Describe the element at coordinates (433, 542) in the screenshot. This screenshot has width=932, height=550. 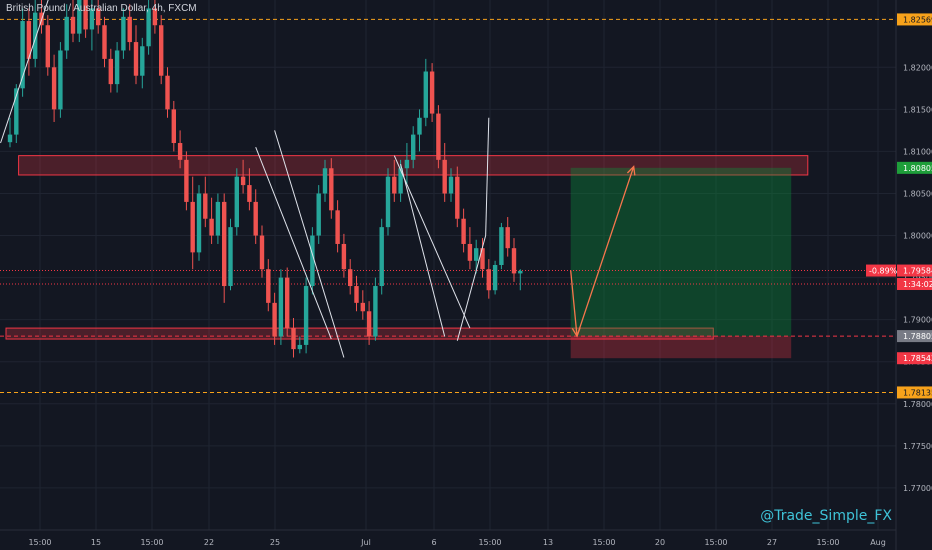
I see `x-tick-label: 6` at that location.